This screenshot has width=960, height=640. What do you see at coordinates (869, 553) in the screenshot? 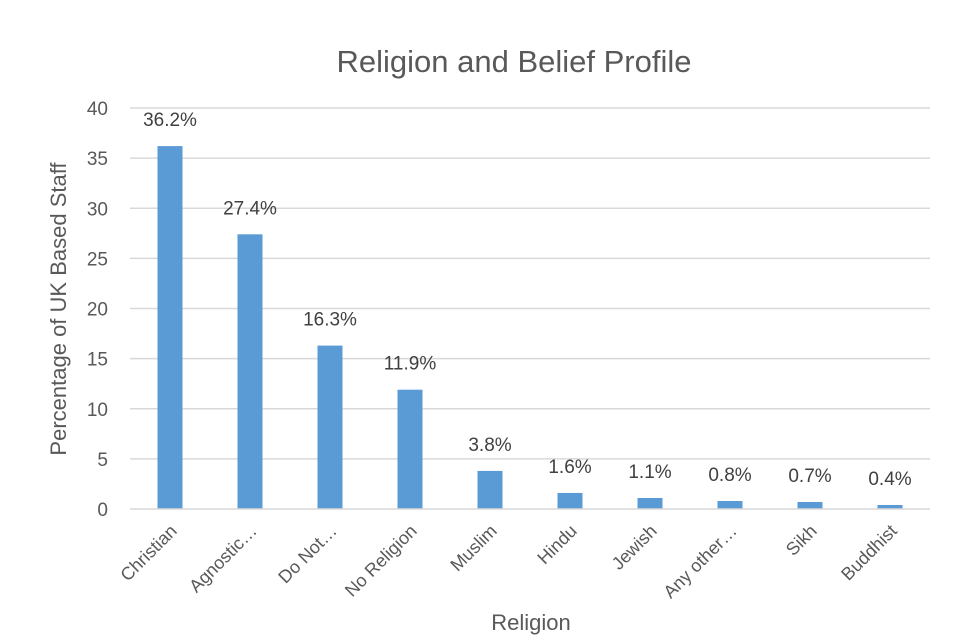
I see `x-category-label: Buddhist` at bounding box center [869, 553].